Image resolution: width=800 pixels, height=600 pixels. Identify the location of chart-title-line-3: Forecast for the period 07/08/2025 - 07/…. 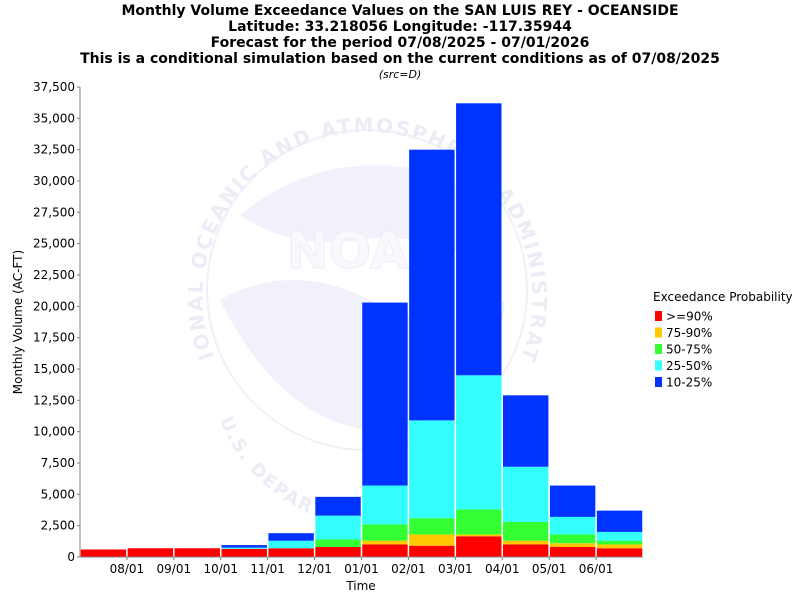
(400, 43).